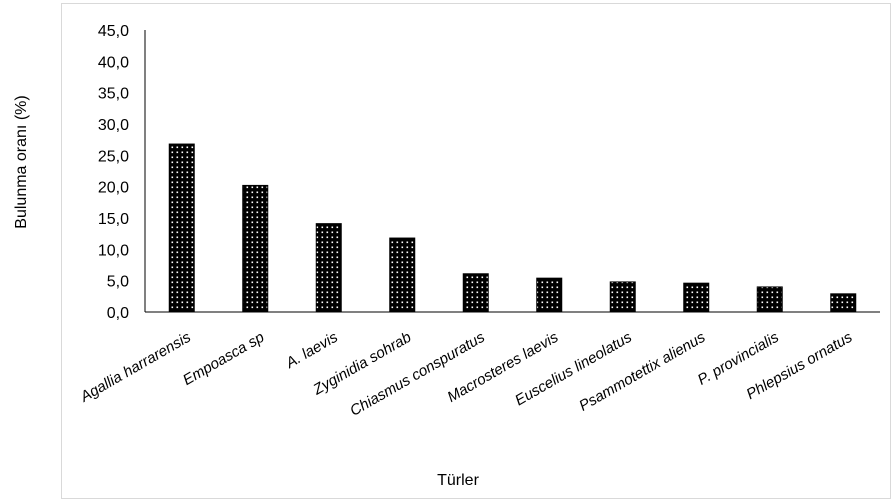 This screenshot has height=502, width=895. What do you see at coordinates (118, 282) in the screenshot?
I see `y-tick-label: 5,0` at bounding box center [118, 282].